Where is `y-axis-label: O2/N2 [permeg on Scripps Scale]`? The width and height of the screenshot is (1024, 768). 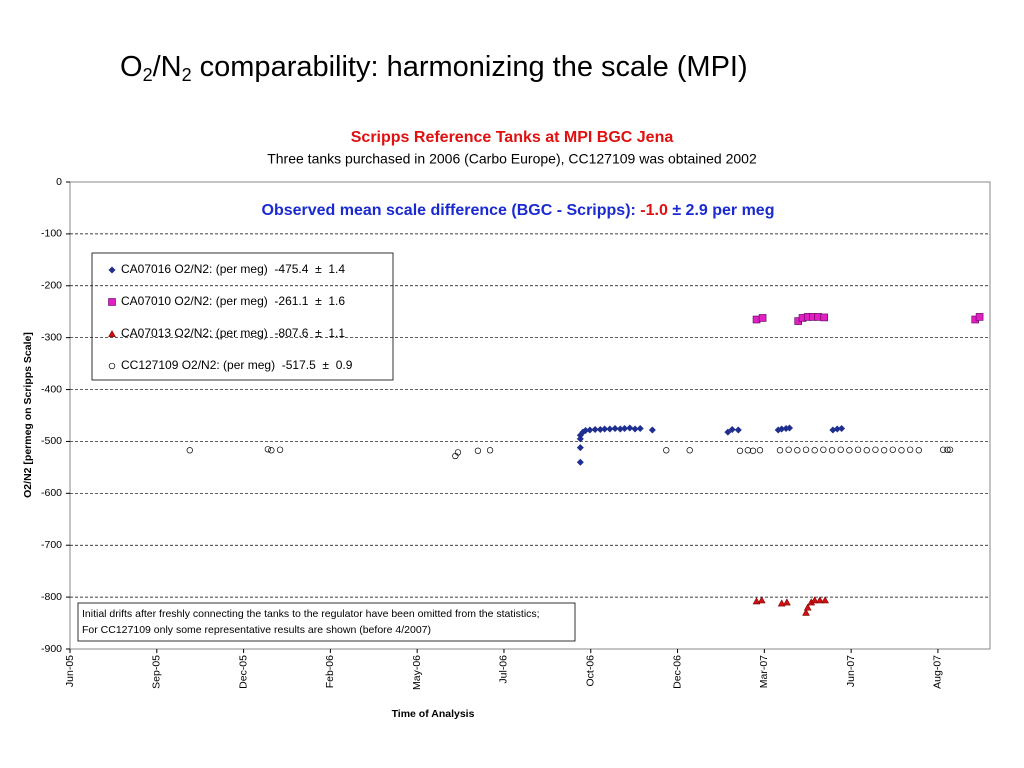
y-axis-label: O2/N2 [permeg on Scripps Scale] is located at coordinates (28, 415).